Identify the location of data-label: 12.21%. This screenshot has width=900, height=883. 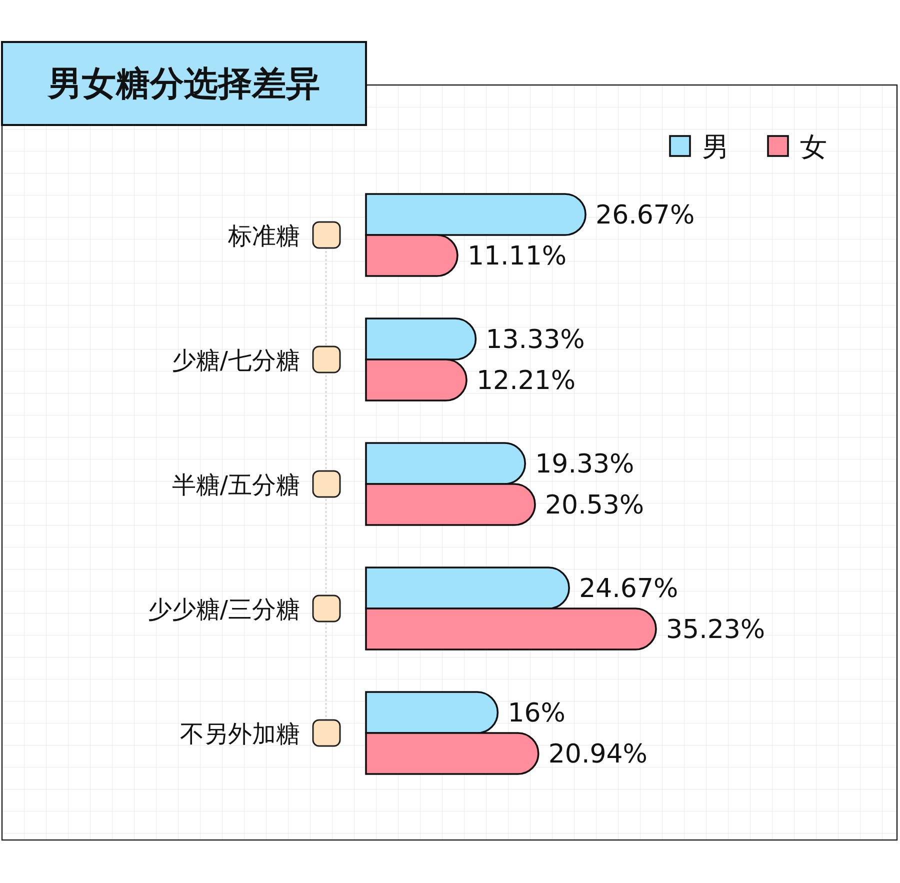
(526, 381).